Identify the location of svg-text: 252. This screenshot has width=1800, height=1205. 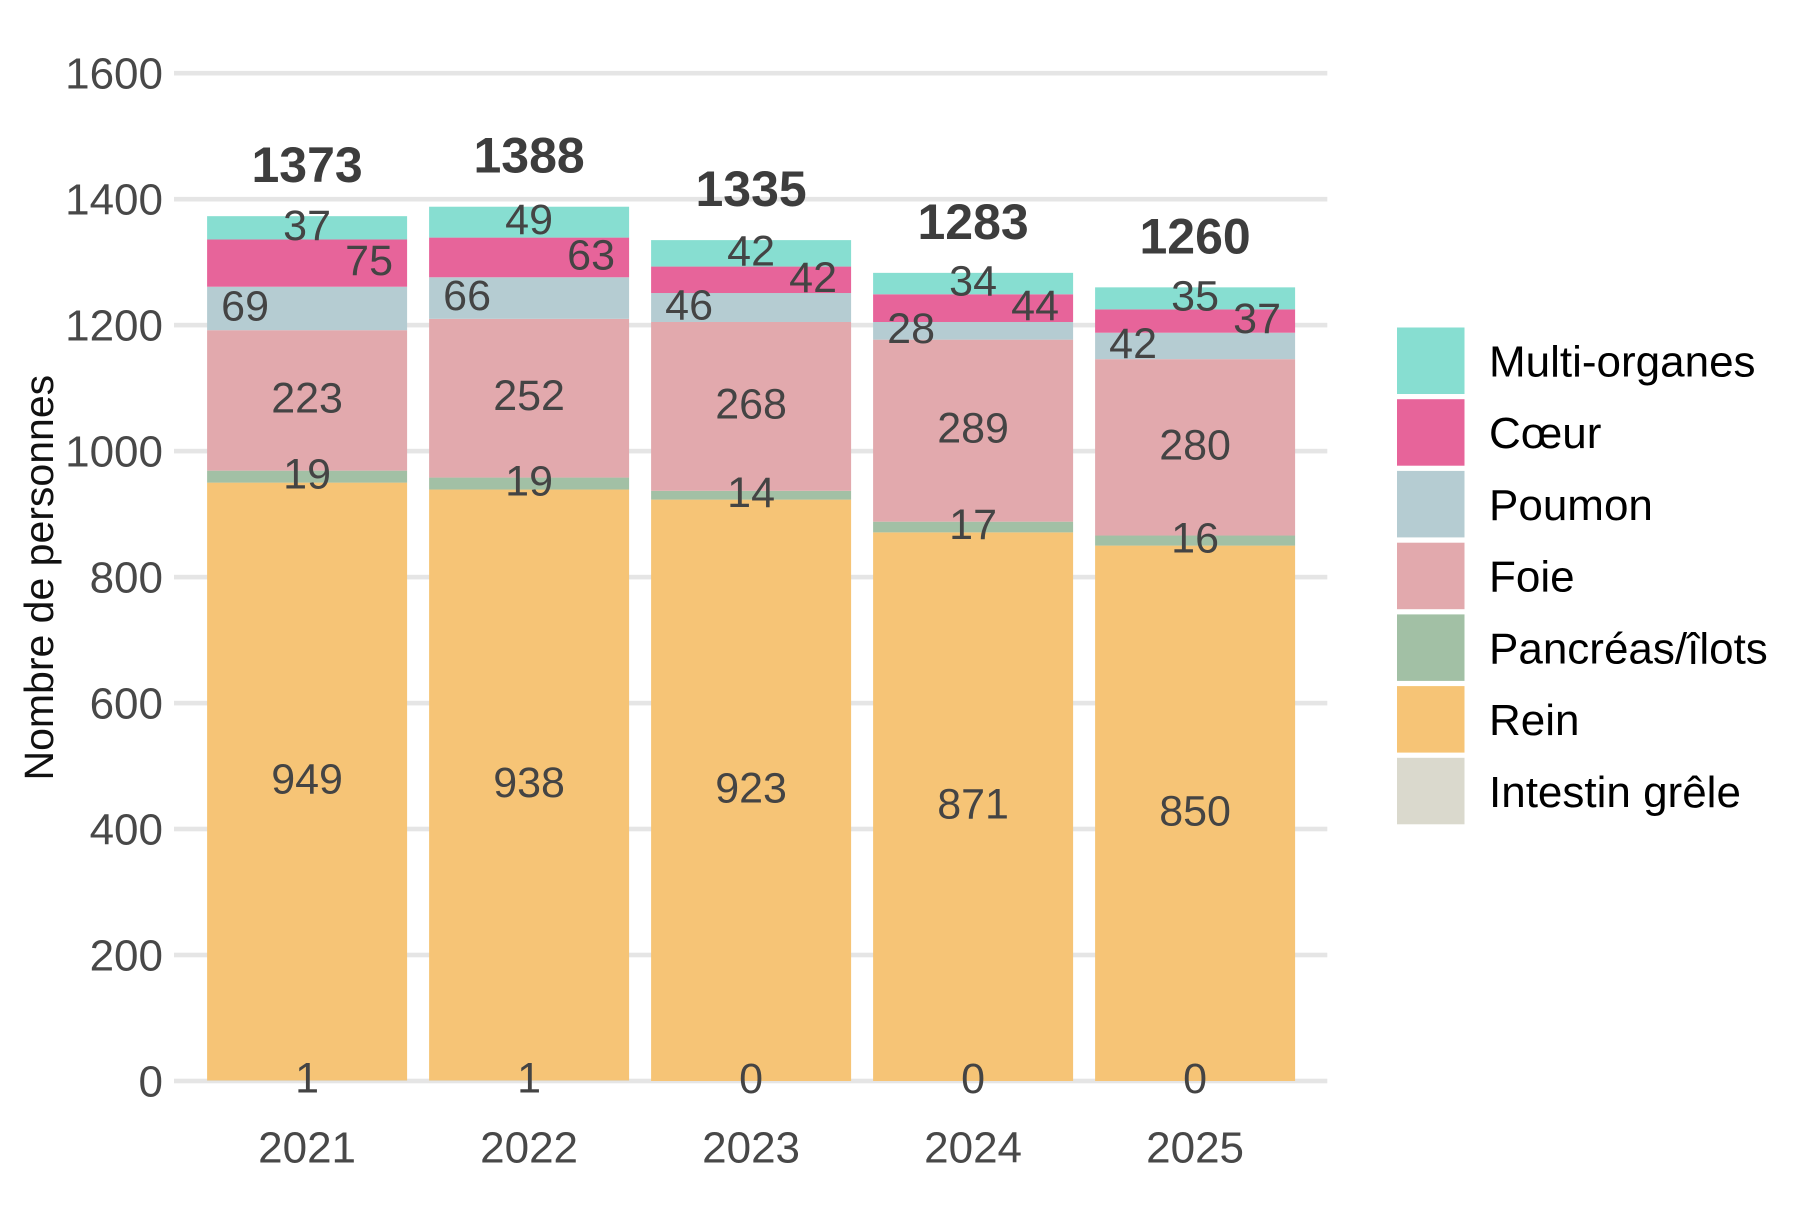
(529, 396).